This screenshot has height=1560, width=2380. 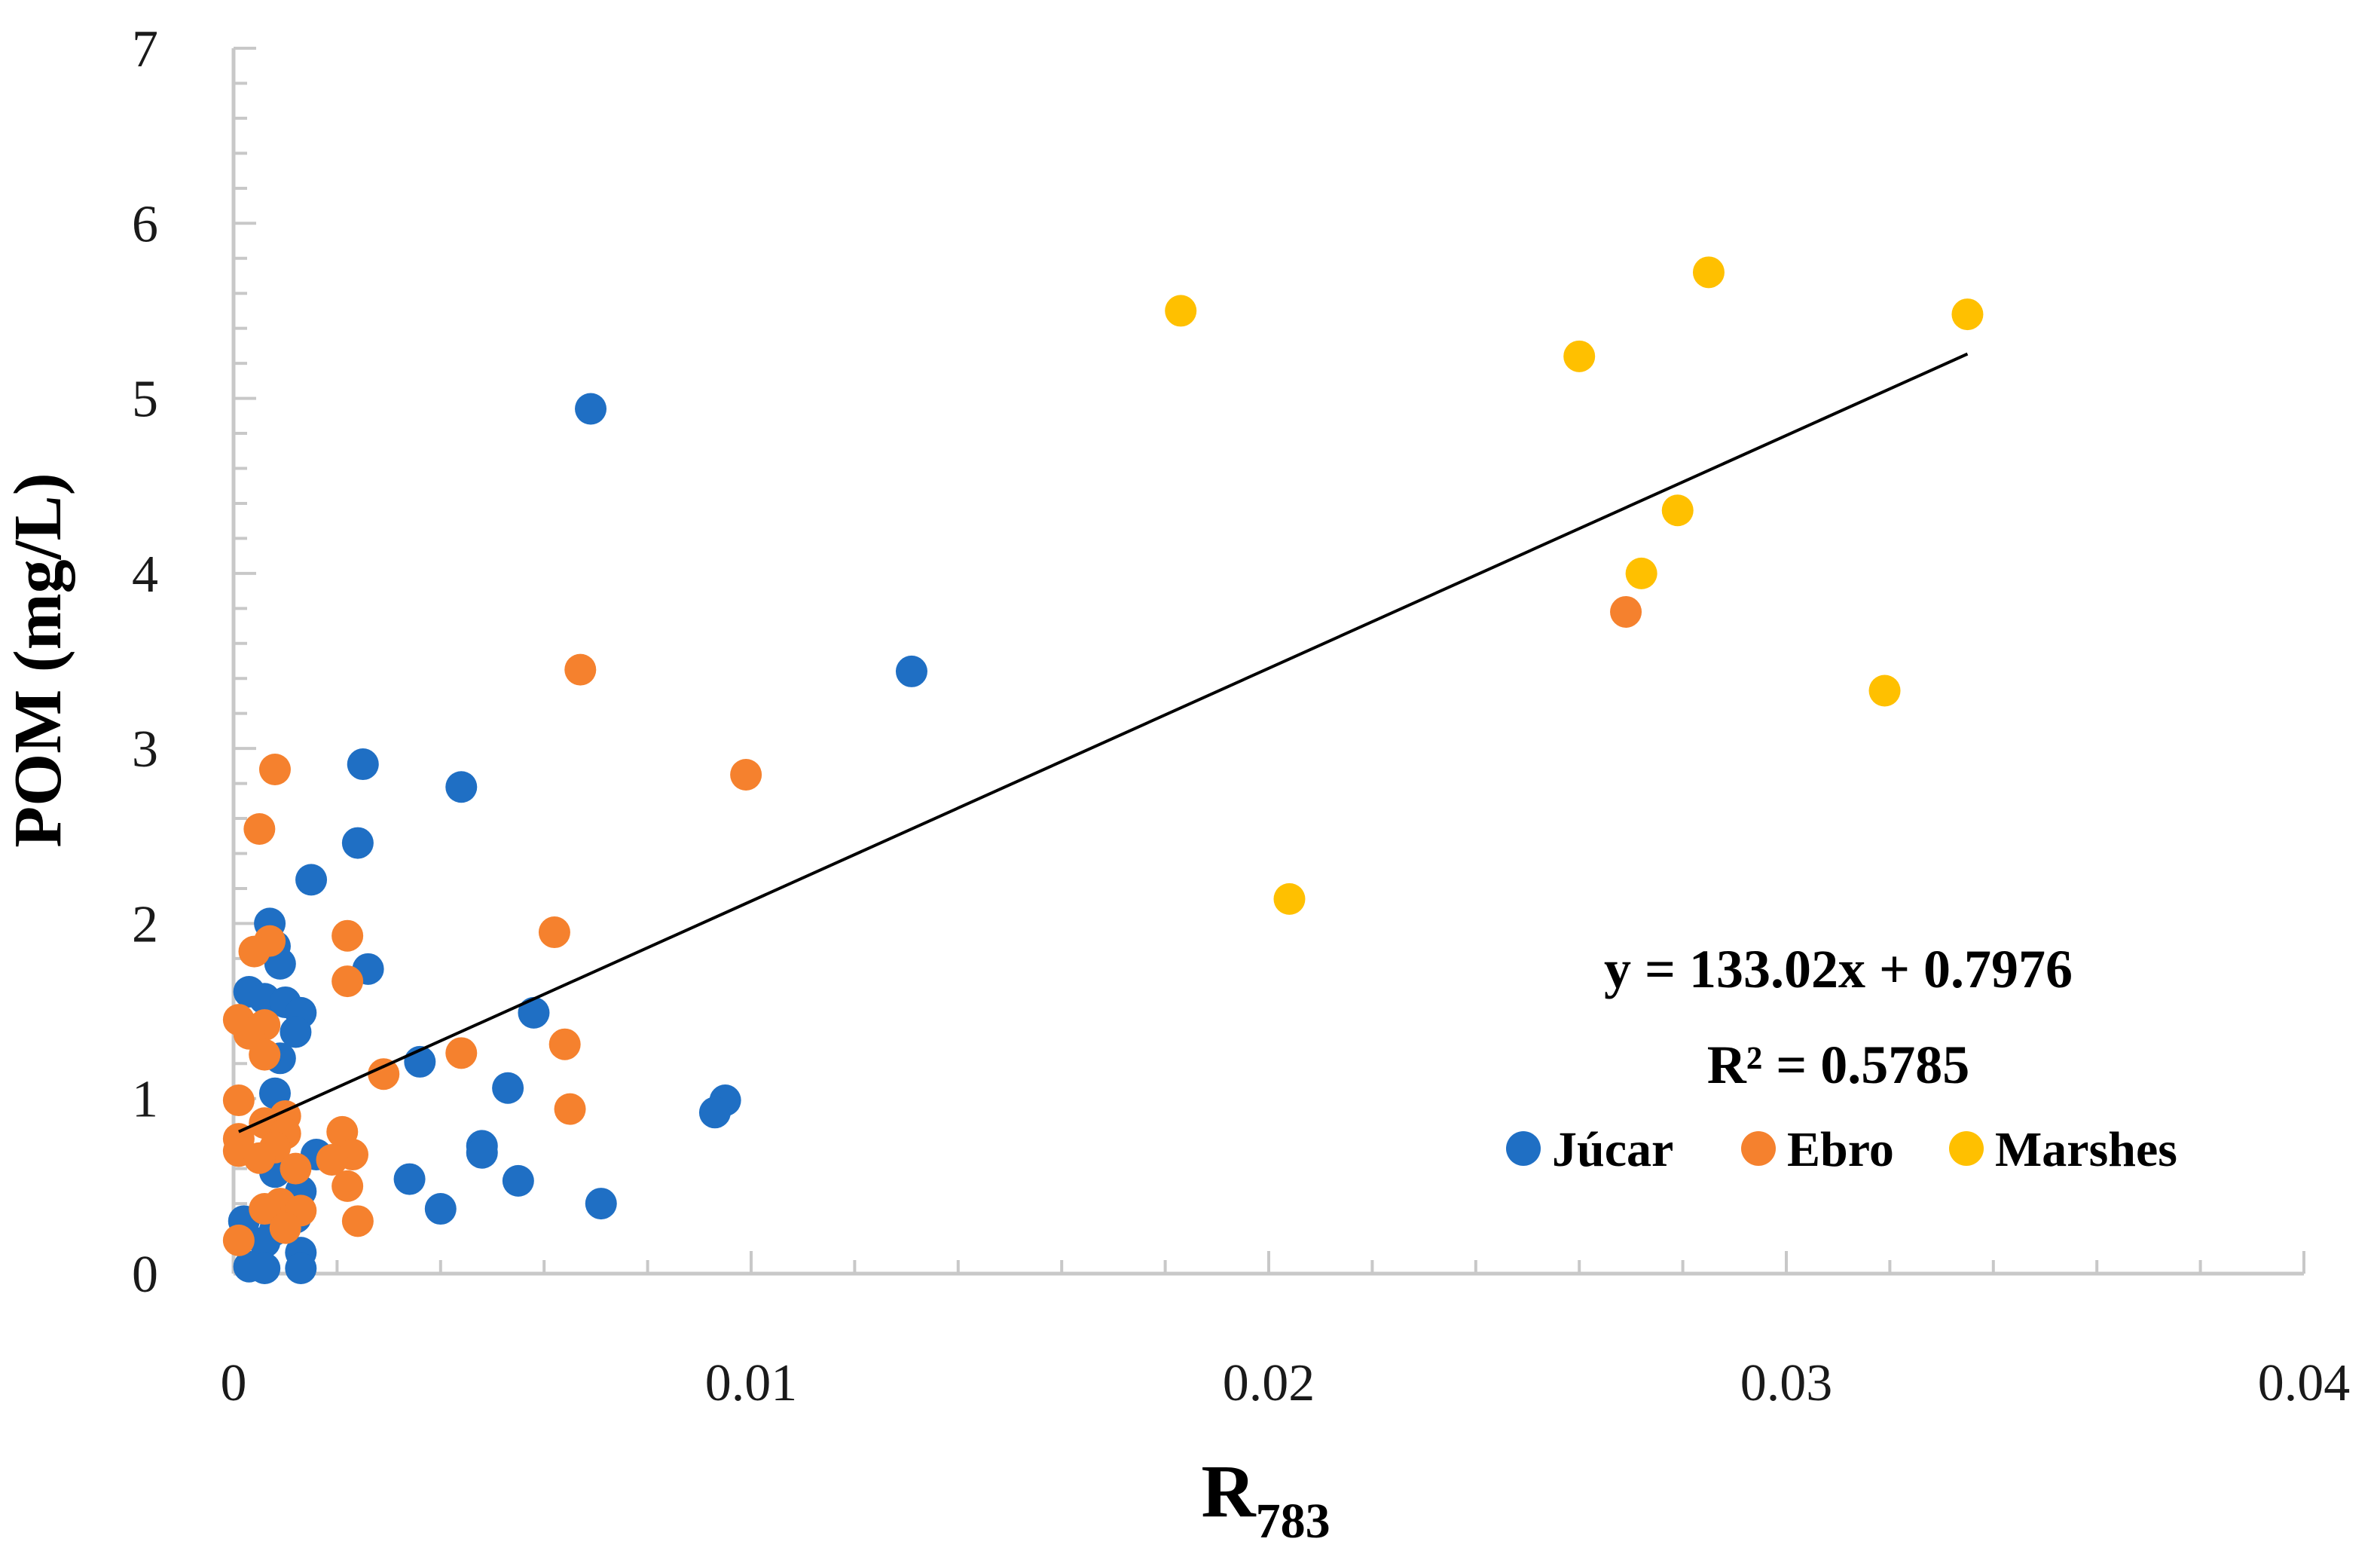 What do you see at coordinates (1612, 1149) in the screenshot?
I see `legend-label-jucar: Júcar` at bounding box center [1612, 1149].